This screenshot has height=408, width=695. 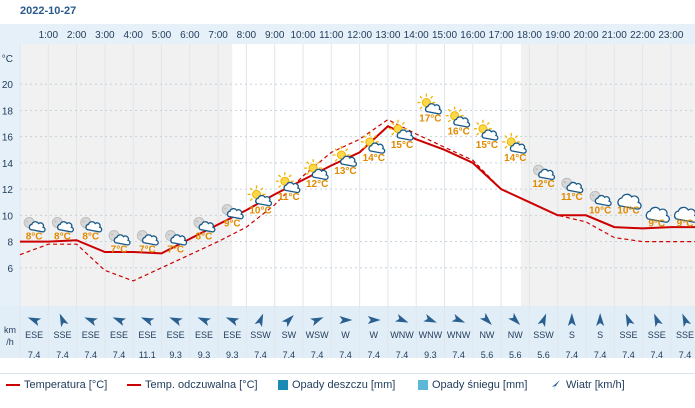 What do you see at coordinates (192, 385) in the screenshot?
I see `legend-feels-like: Temp. odczuwalna [°C]` at bounding box center [192, 385].